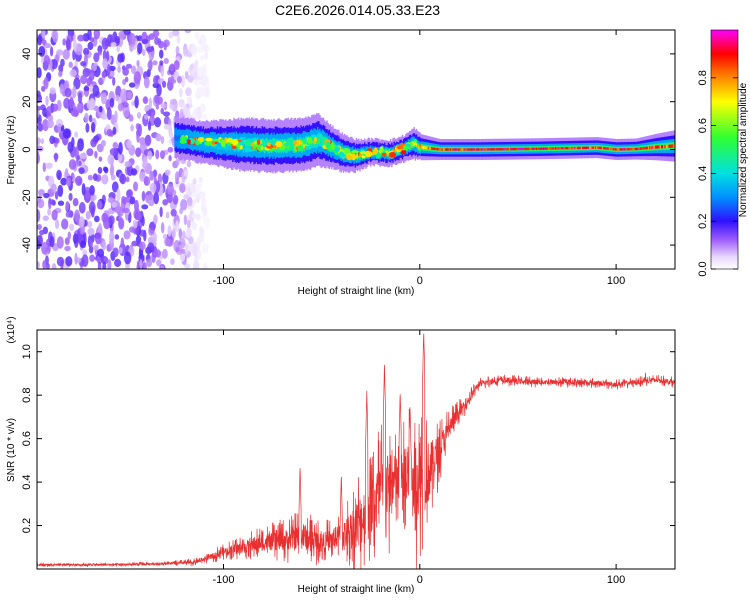 The width and height of the screenshot is (750, 600). I want to click on spectrogram-x-axis-label: Height of straight line (km), so click(356, 291).